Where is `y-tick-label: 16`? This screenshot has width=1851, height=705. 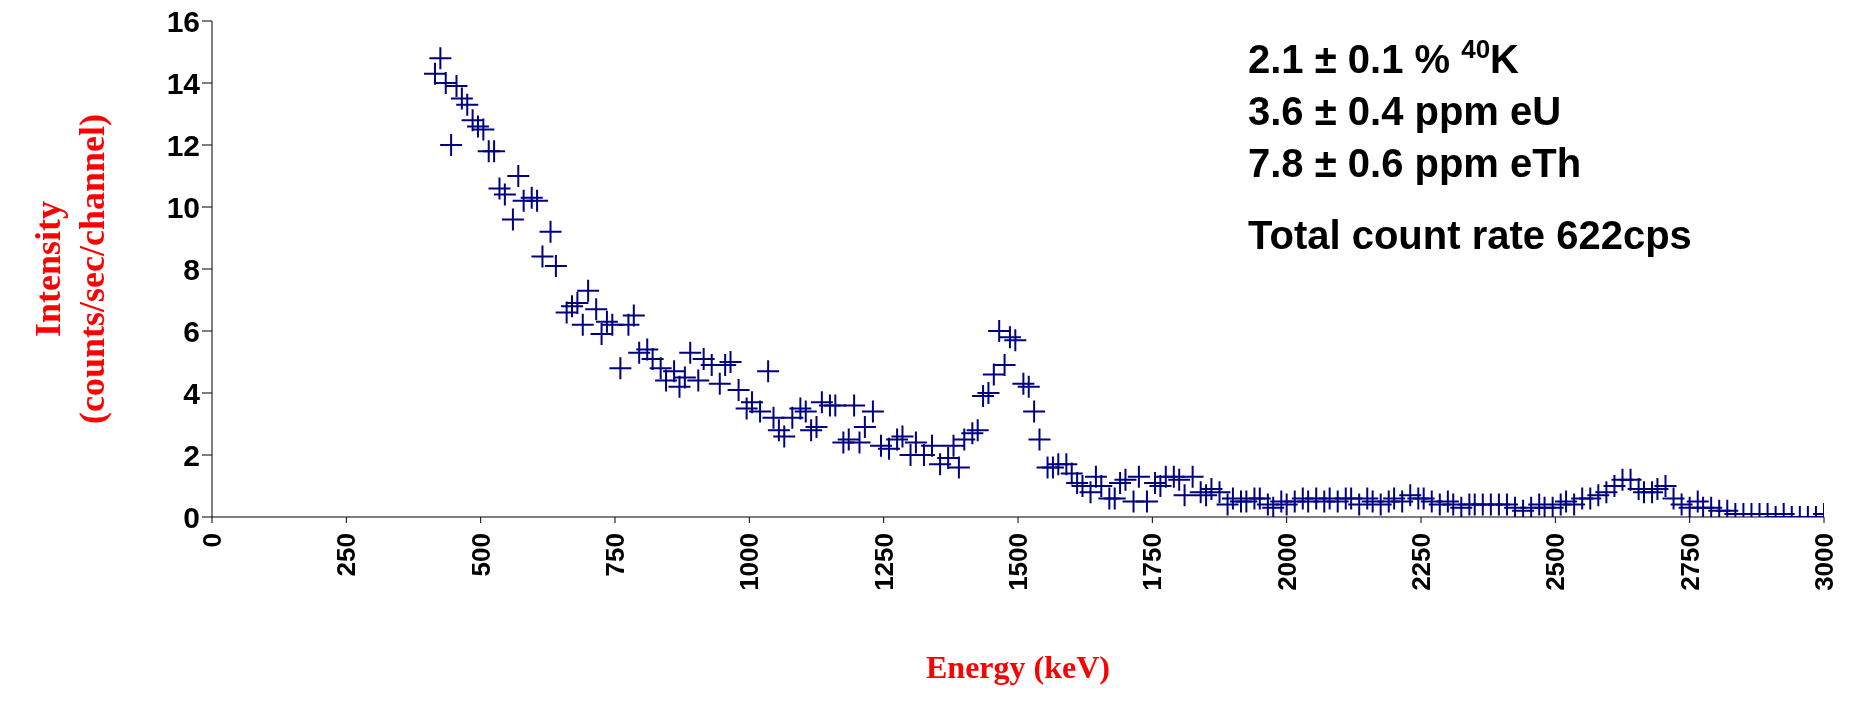 y-tick-label: 16 is located at coordinates (183, 21).